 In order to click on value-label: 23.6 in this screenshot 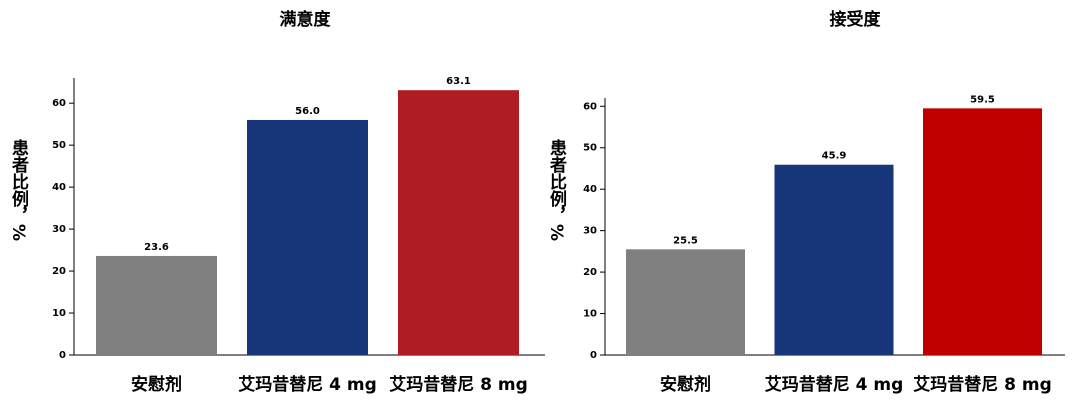, I will do `click(156, 247)`.